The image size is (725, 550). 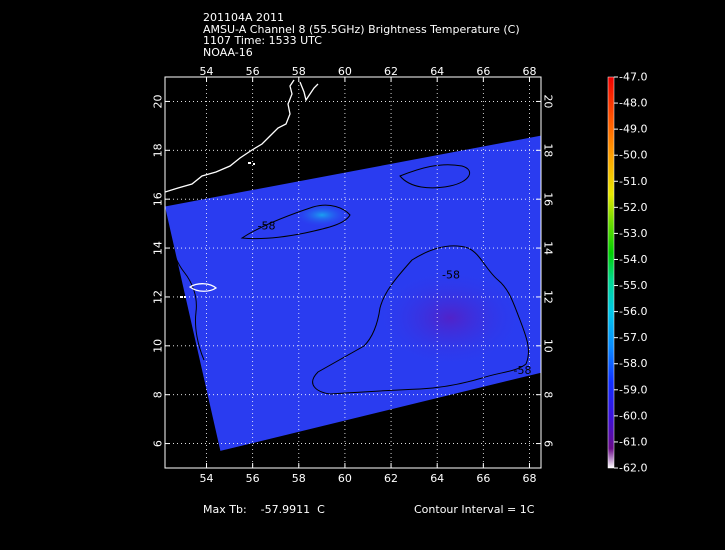 What do you see at coordinates (345, 478) in the screenshot?
I see `x-tick-label-bottom: 60` at bounding box center [345, 478].